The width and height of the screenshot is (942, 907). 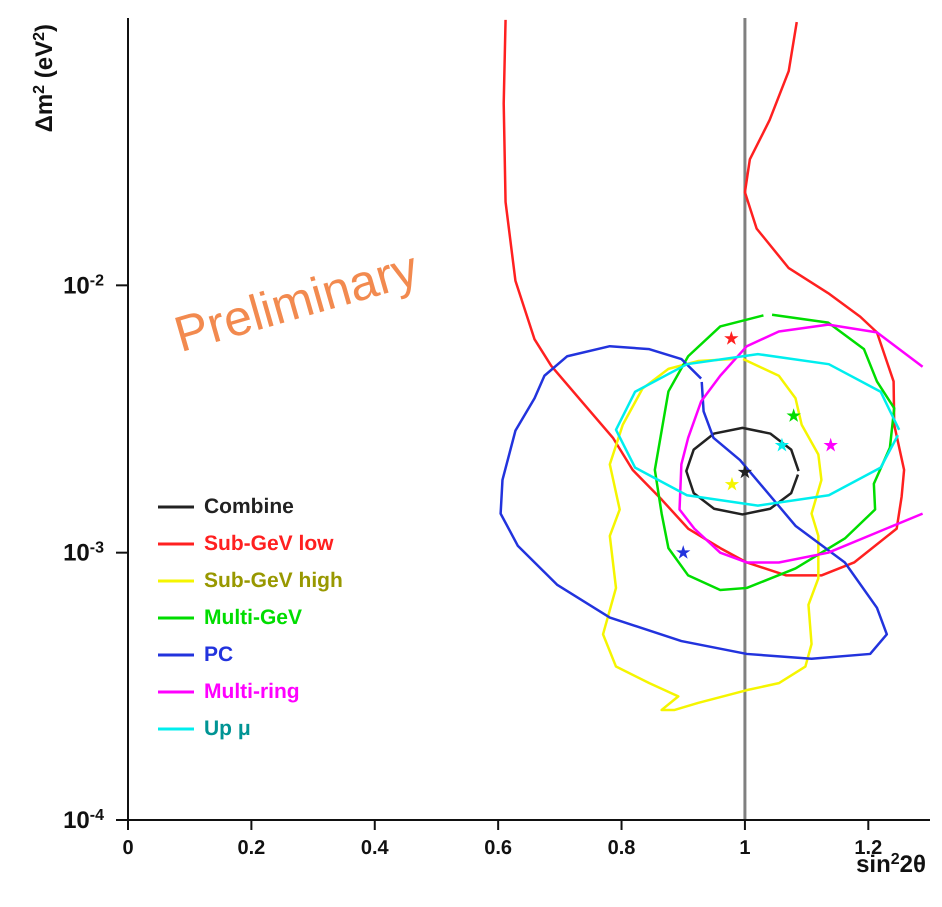 I want to click on legend-label: Sub-GeV low, so click(x=269, y=544).